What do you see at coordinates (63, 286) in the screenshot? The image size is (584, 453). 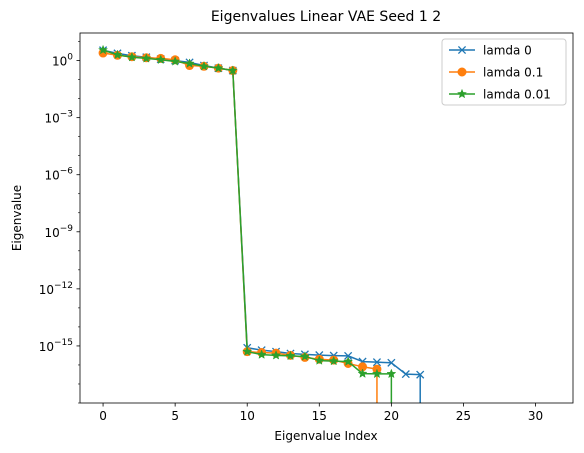 I see `y-tick-exponent: −12` at bounding box center [63, 286].